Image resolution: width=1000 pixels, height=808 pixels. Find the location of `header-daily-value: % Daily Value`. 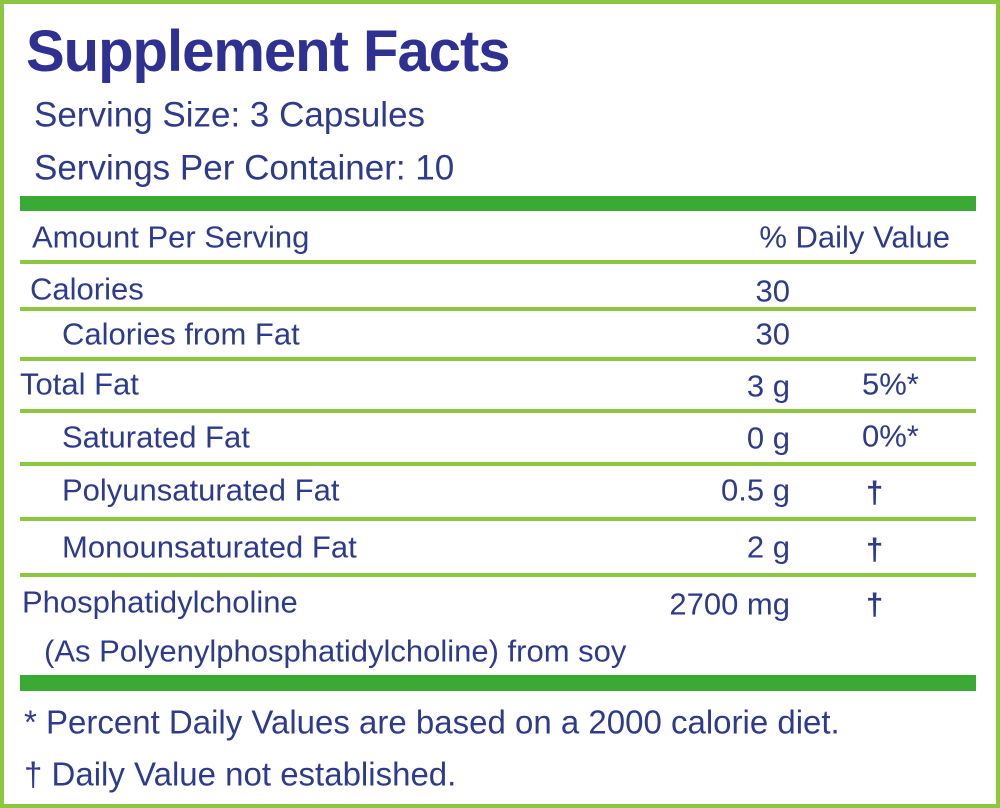

header-daily-value: % Daily Value is located at coordinates (854, 237).